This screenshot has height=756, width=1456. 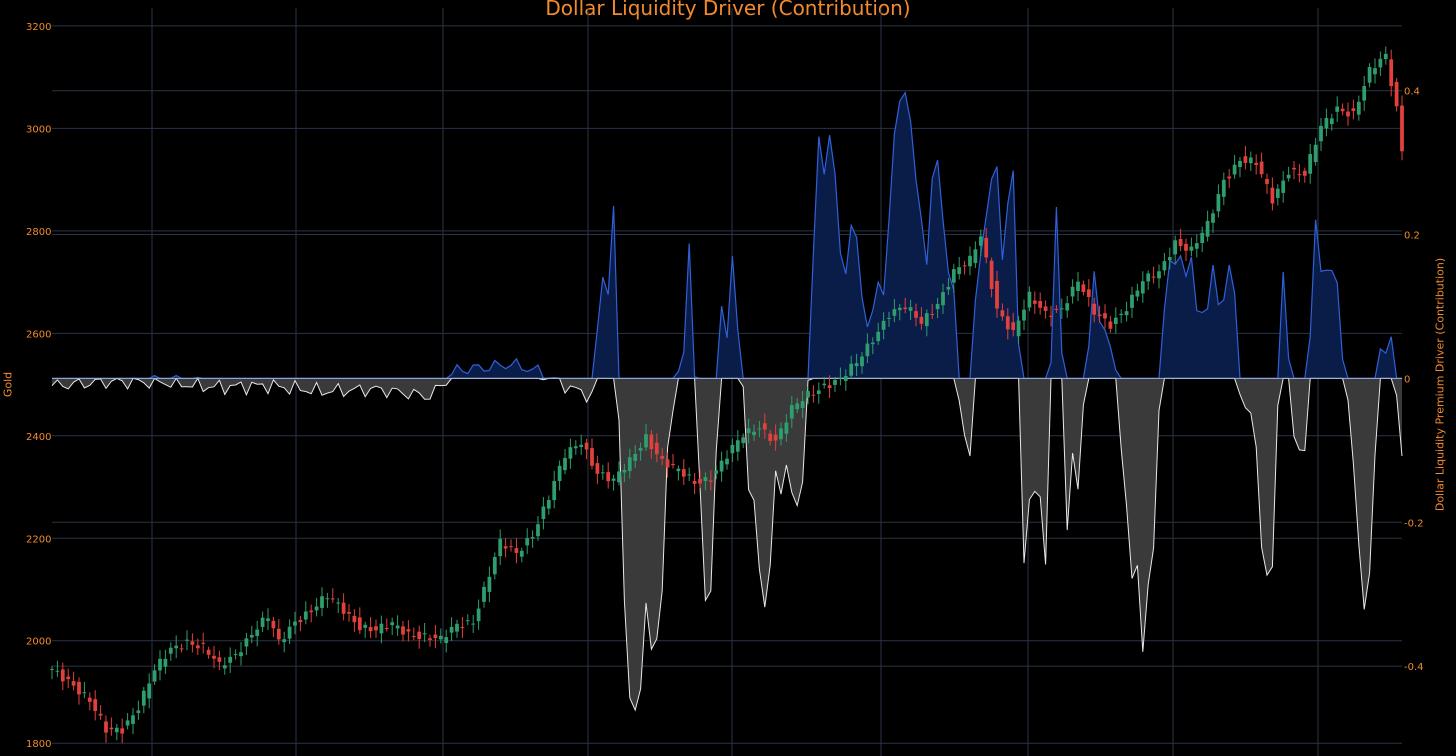 I want to click on y-tick-right: 0, so click(x=1407, y=379).